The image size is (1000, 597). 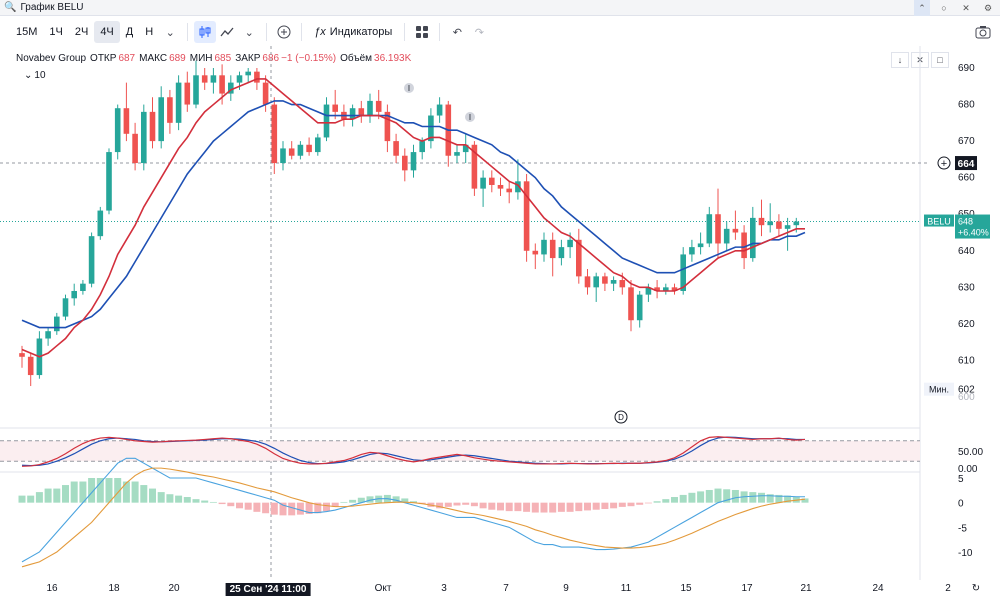 I want to click on symbol-tag-label: BELU, so click(x=939, y=222).